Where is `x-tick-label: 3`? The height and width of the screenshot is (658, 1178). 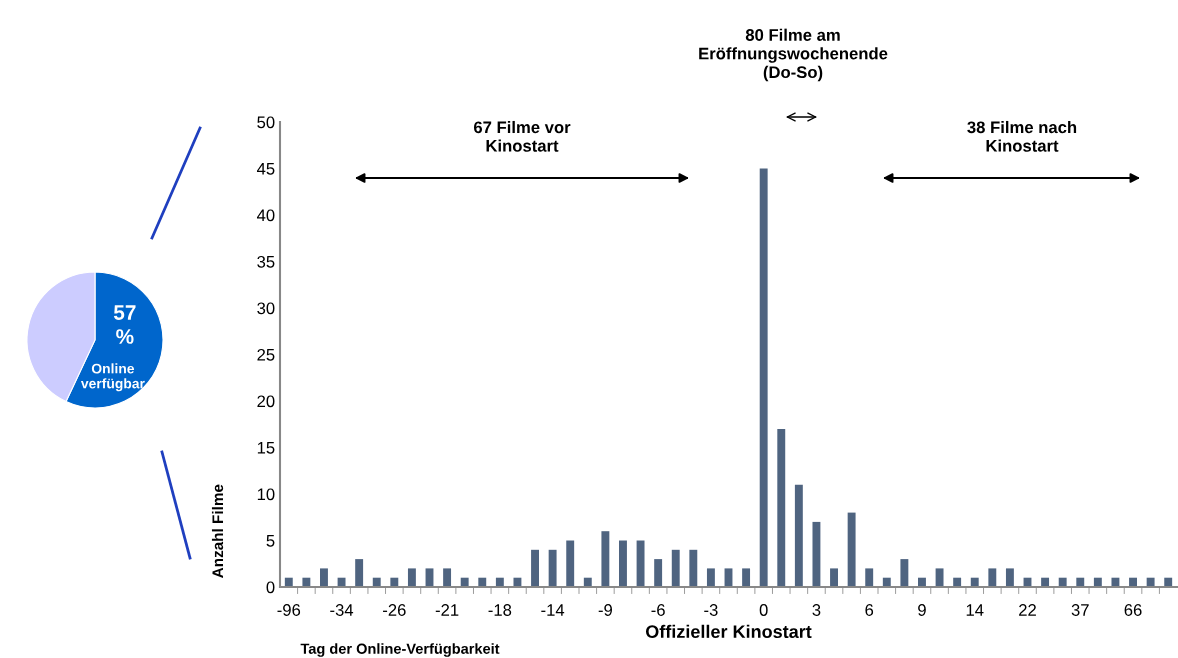 x-tick-label: 3 is located at coordinates (816, 610).